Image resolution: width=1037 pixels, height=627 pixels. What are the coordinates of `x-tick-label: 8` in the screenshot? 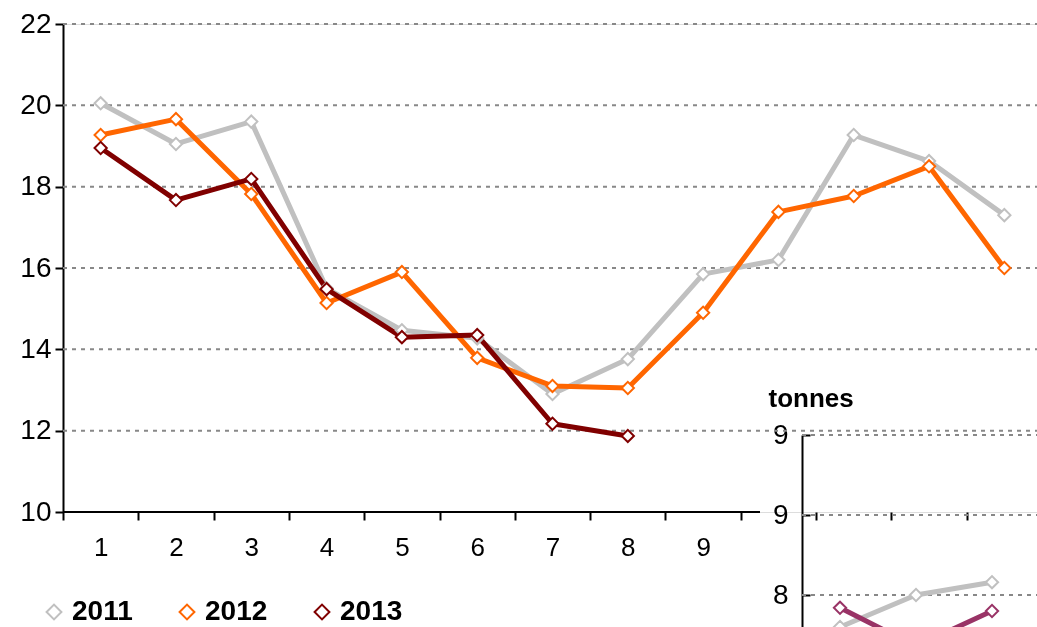 It's located at (628, 546).